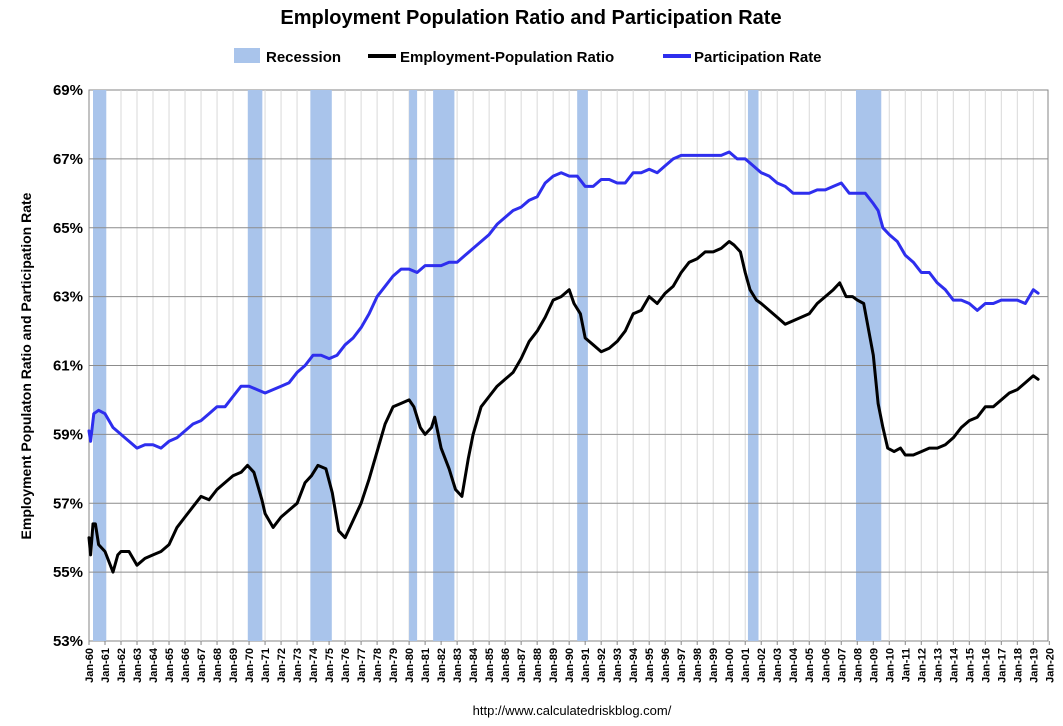 Image resolution: width=1063 pixels, height=726 pixels. What do you see at coordinates (106, 665) in the screenshot?
I see `x-tick-label: Jan-61` at bounding box center [106, 665].